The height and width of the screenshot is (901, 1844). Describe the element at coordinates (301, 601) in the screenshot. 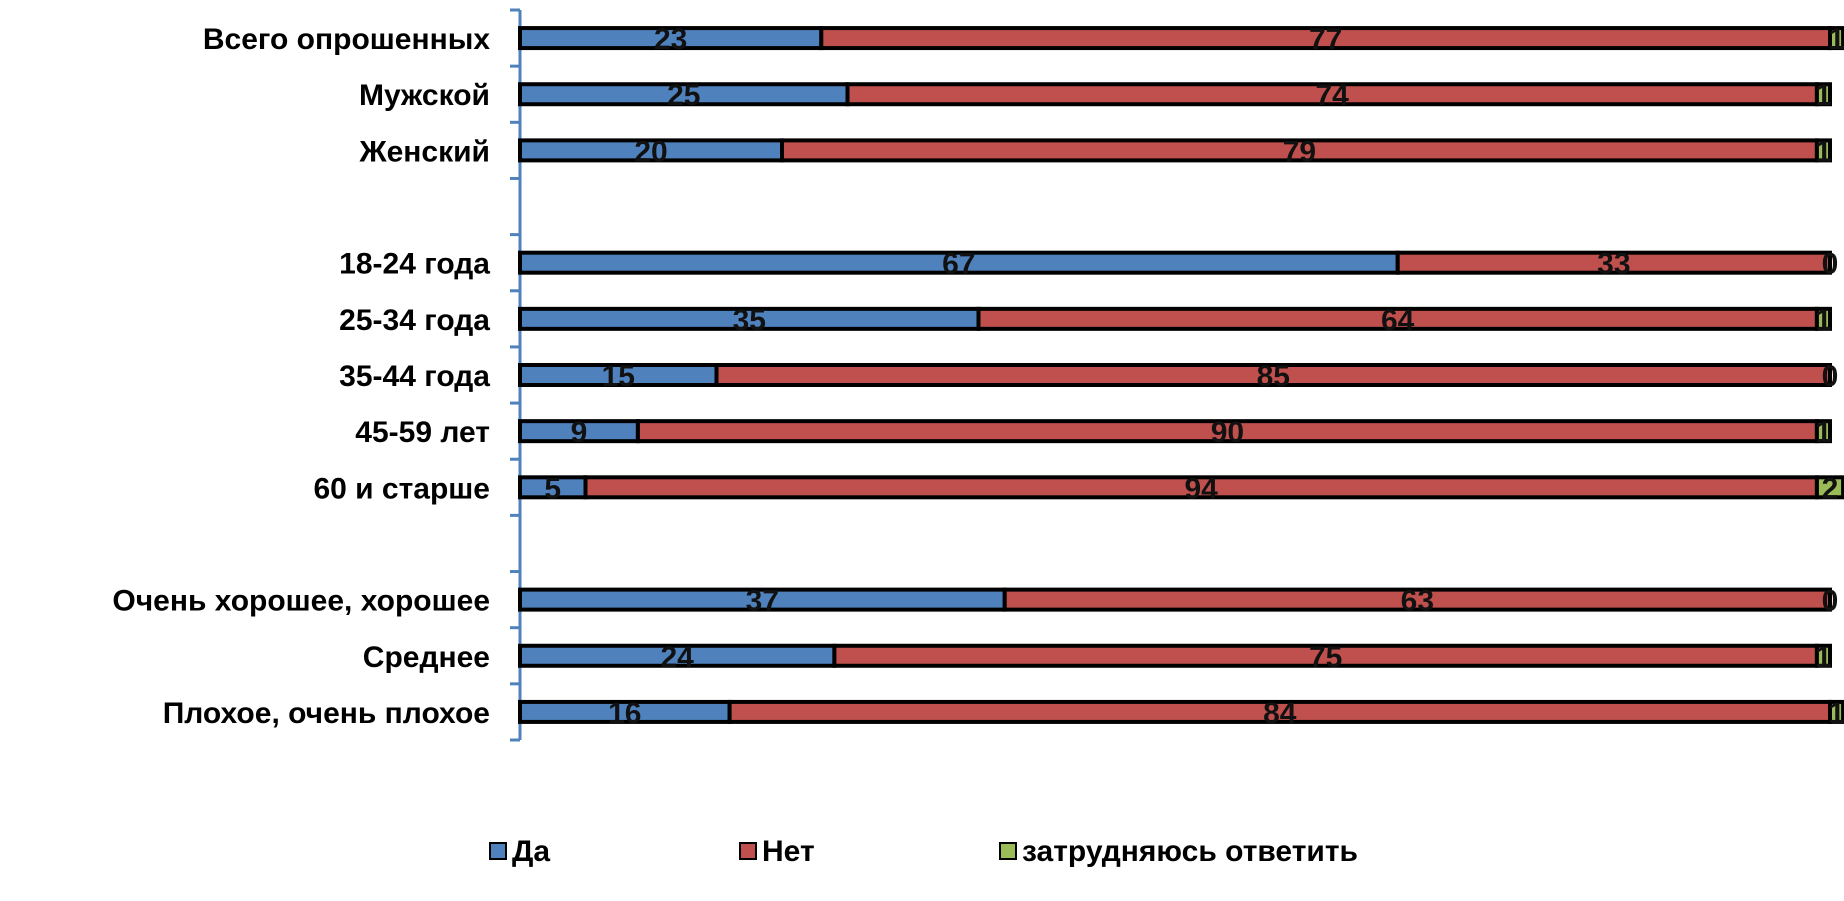

I see `category-label-10: Очень хорошее, хорошее` at that location.